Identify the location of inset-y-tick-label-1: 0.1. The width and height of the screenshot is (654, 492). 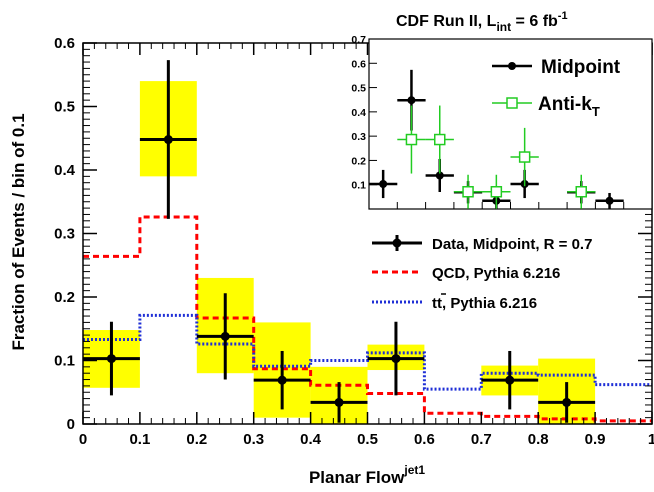
(358, 186).